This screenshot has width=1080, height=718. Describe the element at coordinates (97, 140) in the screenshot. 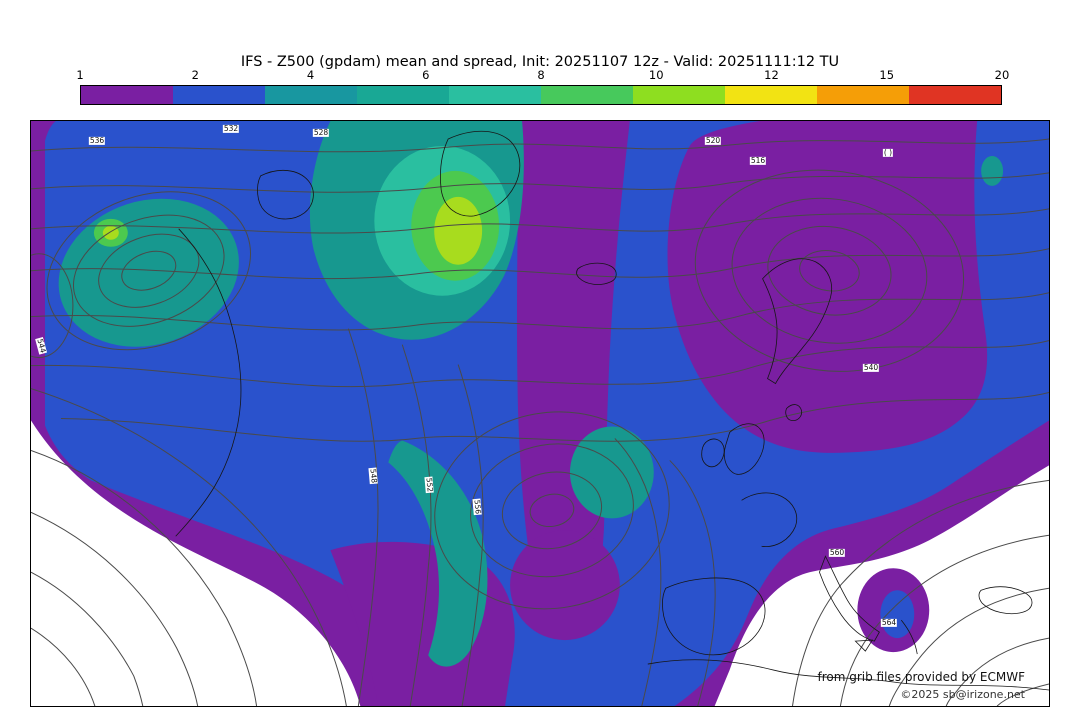

I see `contour-label: 536` at that location.